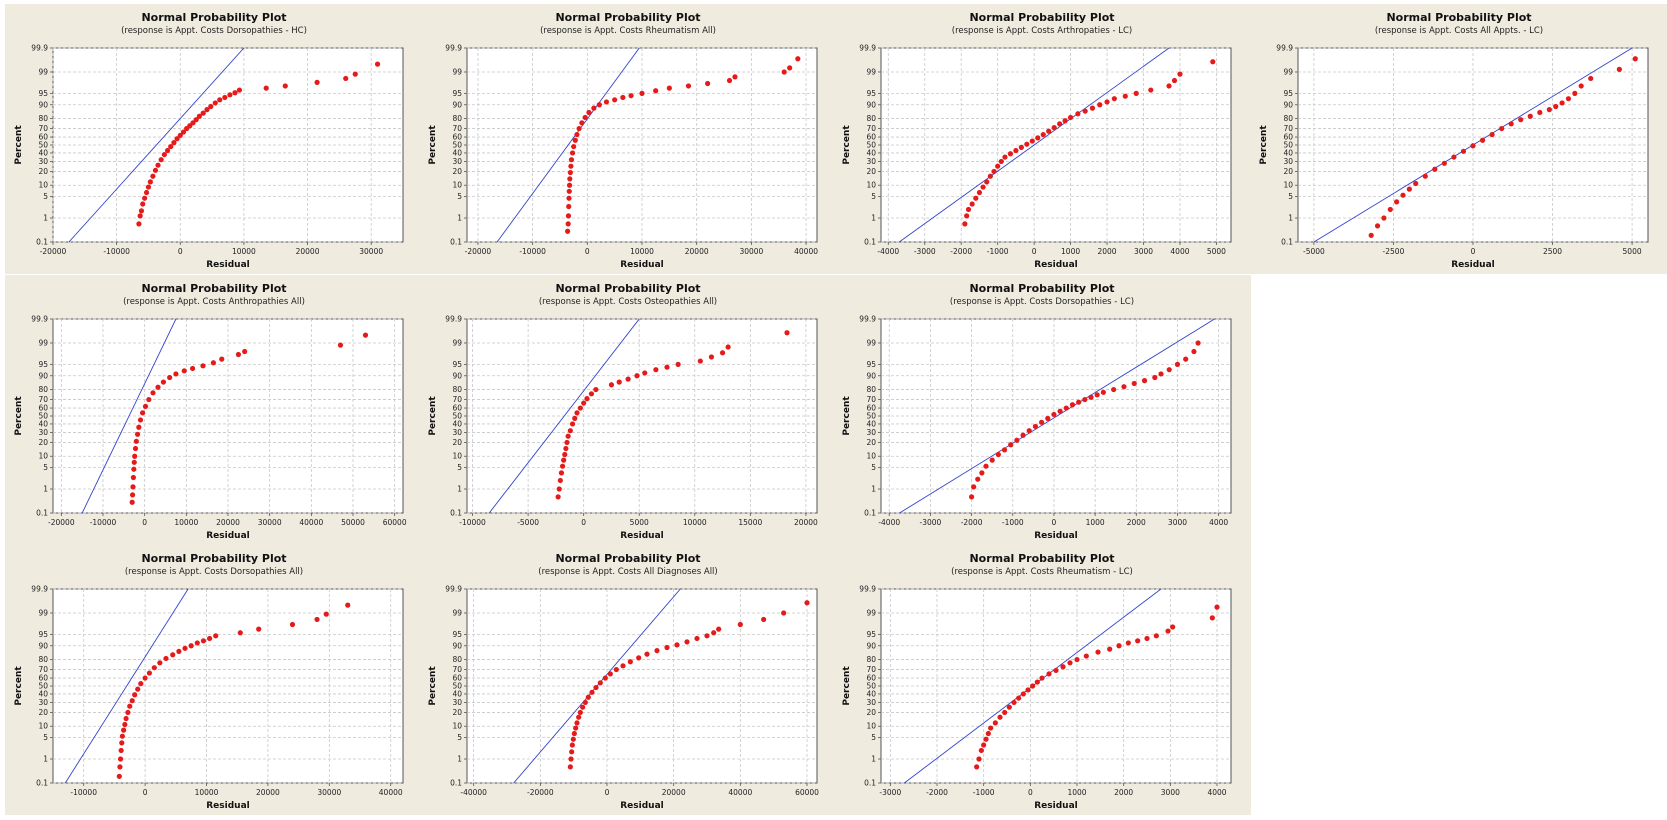 This screenshot has height=820, width=1667. What do you see at coordinates (473, 792) in the screenshot?
I see `x-tick-label: -40000` at bounding box center [473, 792].